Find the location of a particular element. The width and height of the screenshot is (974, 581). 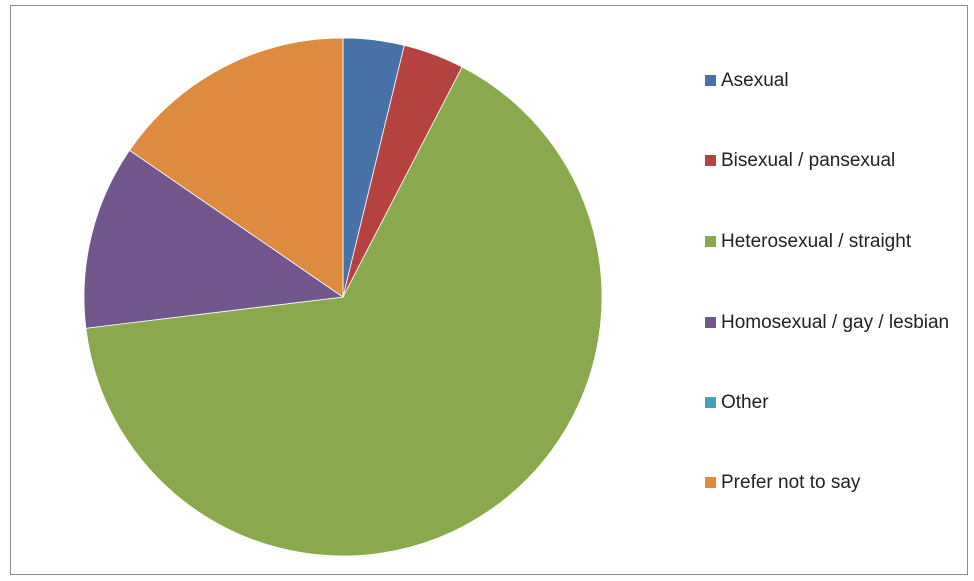

legend-label: Homosexual / gay / lesbian is located at coordinates (835, 322).